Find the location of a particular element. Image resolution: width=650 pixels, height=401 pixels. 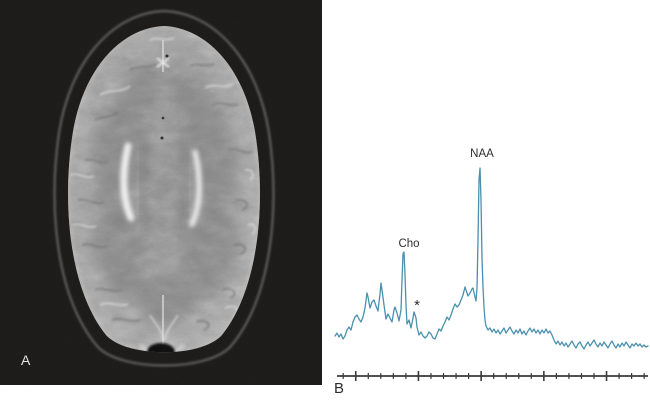

peak-label-cho: Cho is located at coordinates (408, 244).